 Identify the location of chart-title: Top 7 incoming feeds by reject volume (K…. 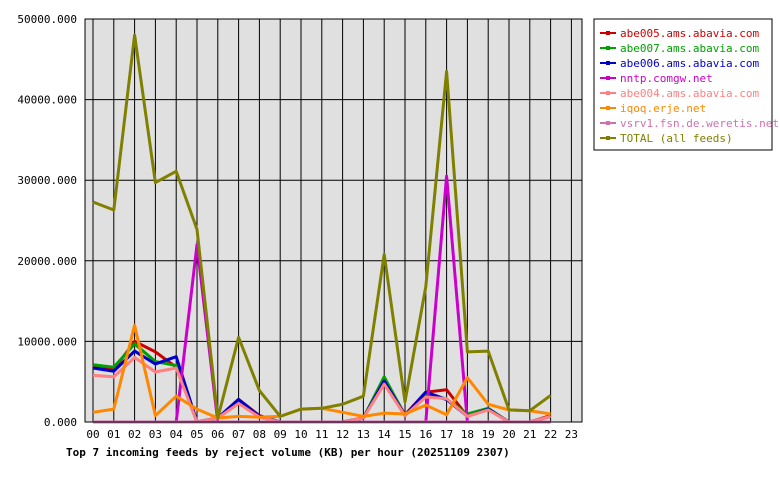
(288, 452).